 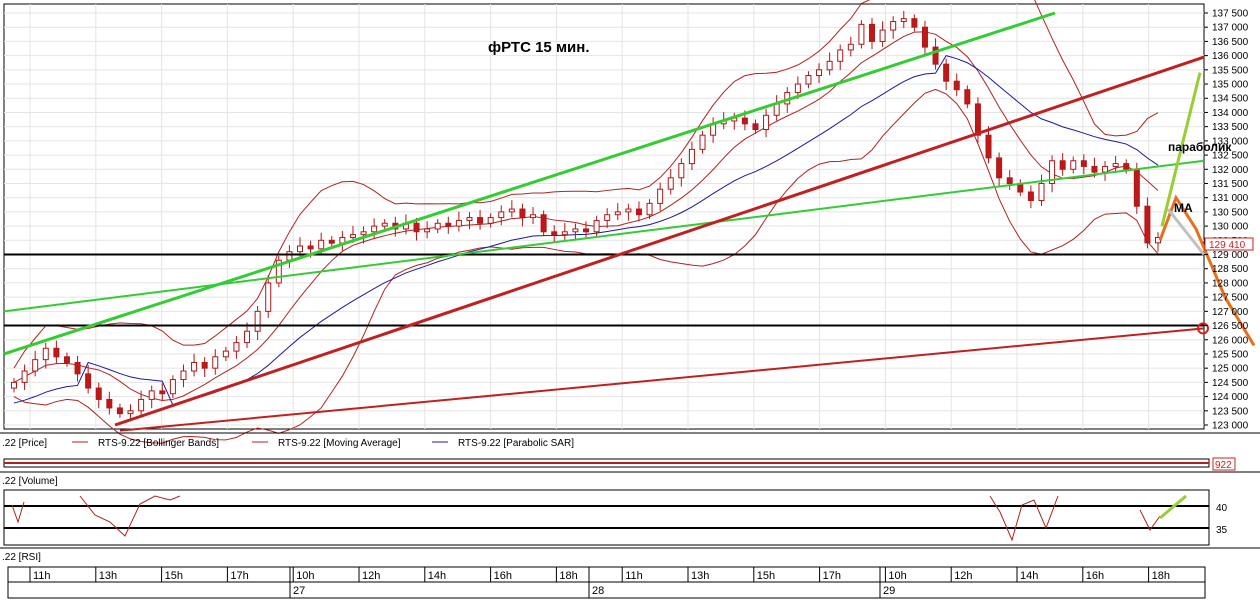 What do you see at coordinates (1230, 411) in the screenshot?
I see `price-tick-label: 123 500` at bounding box center [1230, 411].